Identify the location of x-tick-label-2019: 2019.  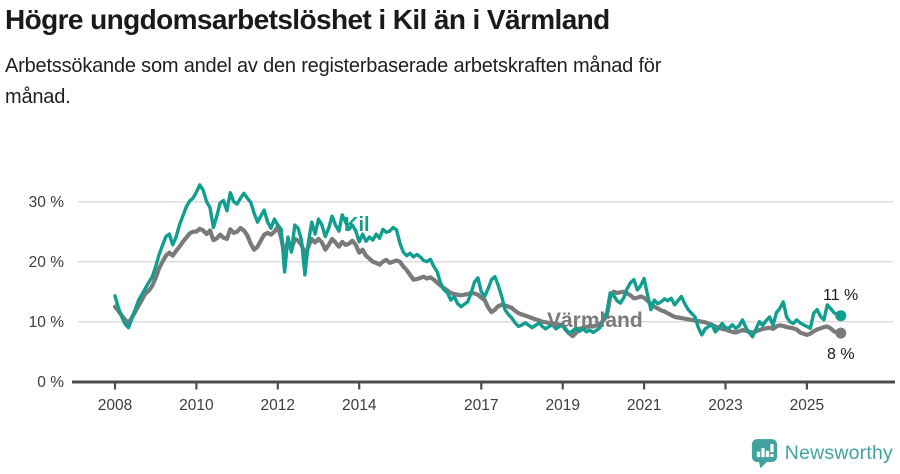
(562, 405).